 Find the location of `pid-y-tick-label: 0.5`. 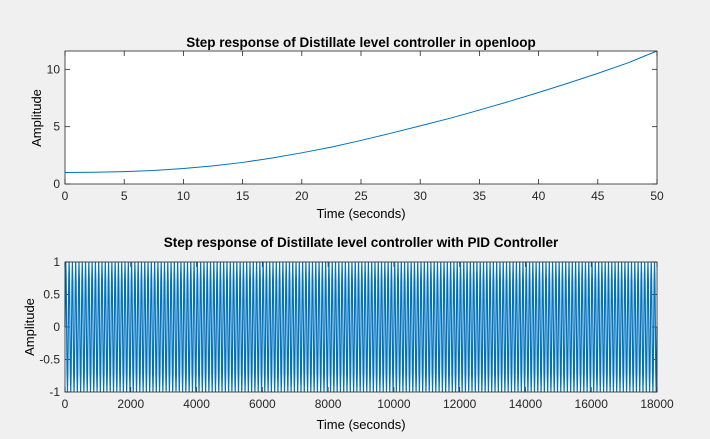

pid-y-tick-label: 0.5 is located at coordinates (51, 295).